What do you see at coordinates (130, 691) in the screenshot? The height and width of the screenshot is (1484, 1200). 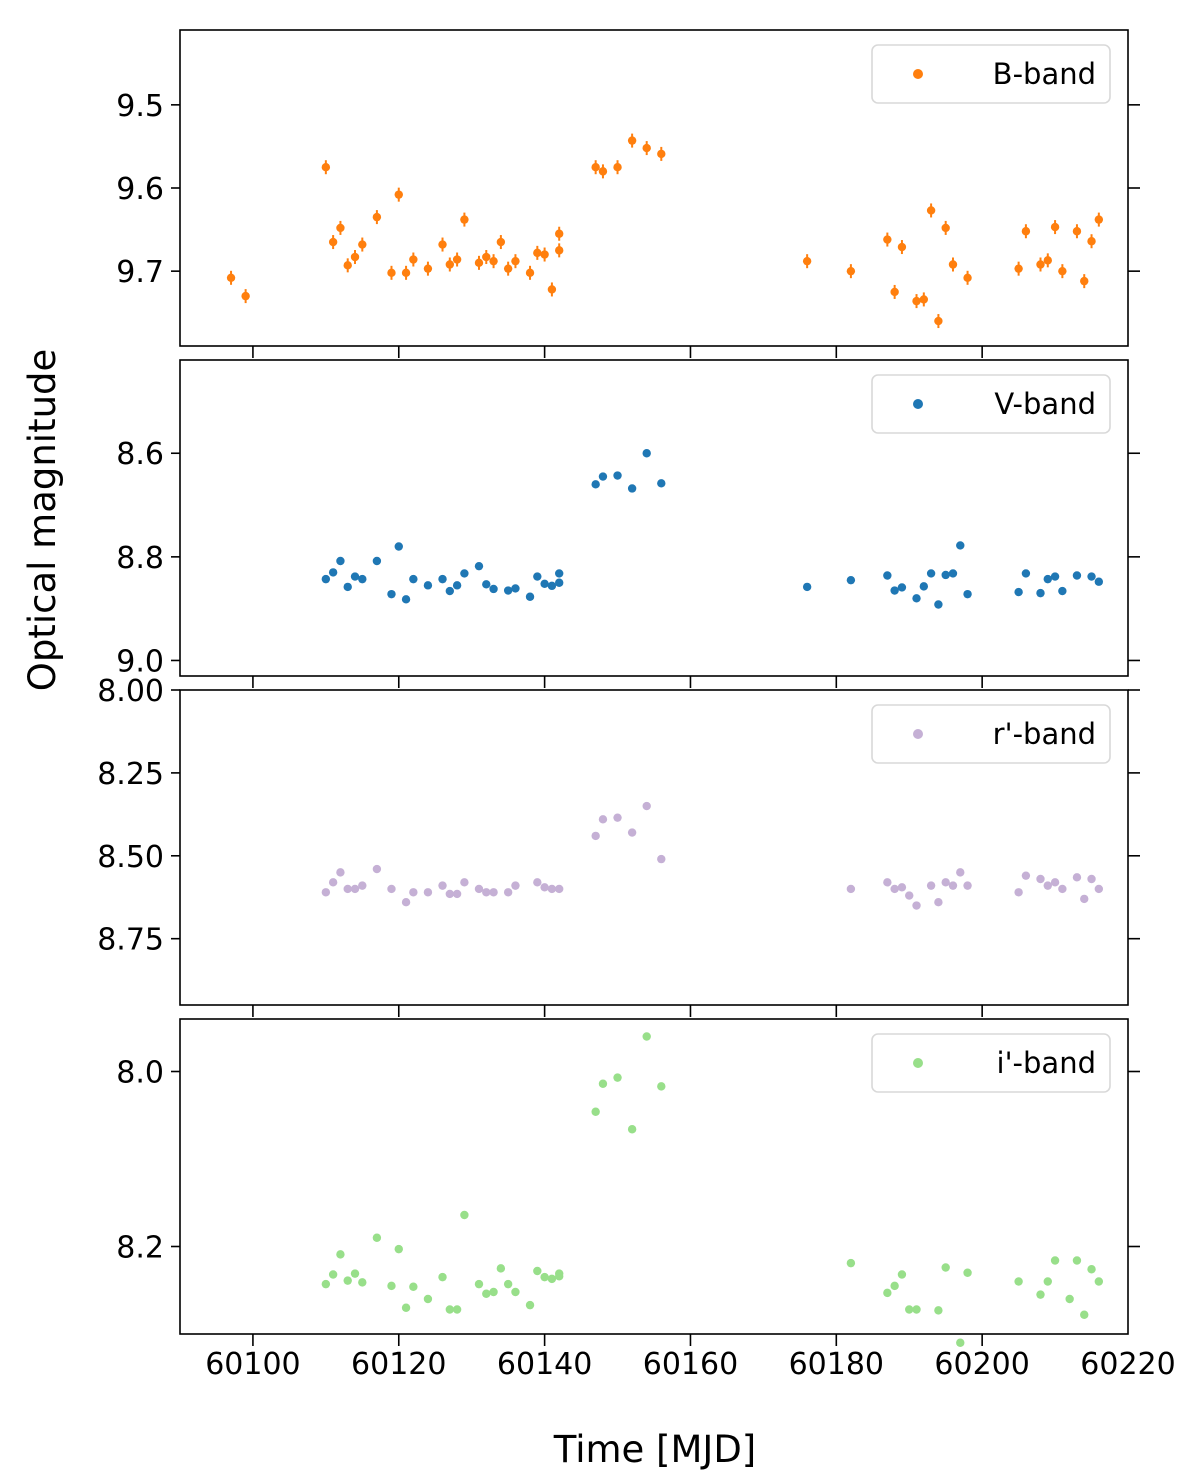 I see `y-tick-label: 8.00` at bounding box center [130, 691].